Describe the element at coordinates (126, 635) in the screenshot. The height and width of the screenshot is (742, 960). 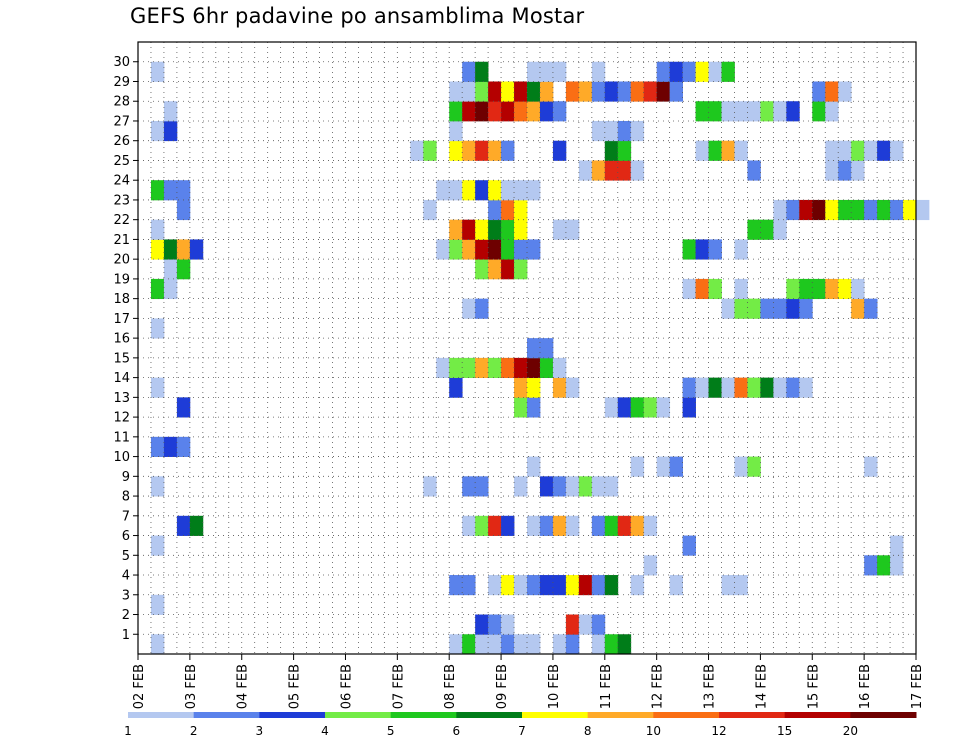
I see `y-tick-label: 1` at that location.